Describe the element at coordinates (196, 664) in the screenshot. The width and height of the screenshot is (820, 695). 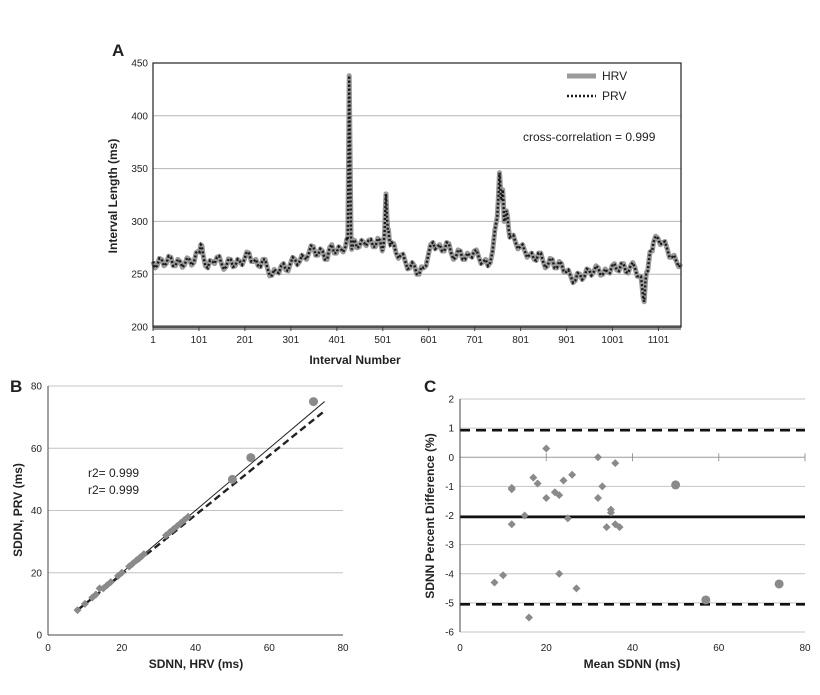
I see `panel-b-x-axis-title: SDNN, HRV (ms)` at that location.